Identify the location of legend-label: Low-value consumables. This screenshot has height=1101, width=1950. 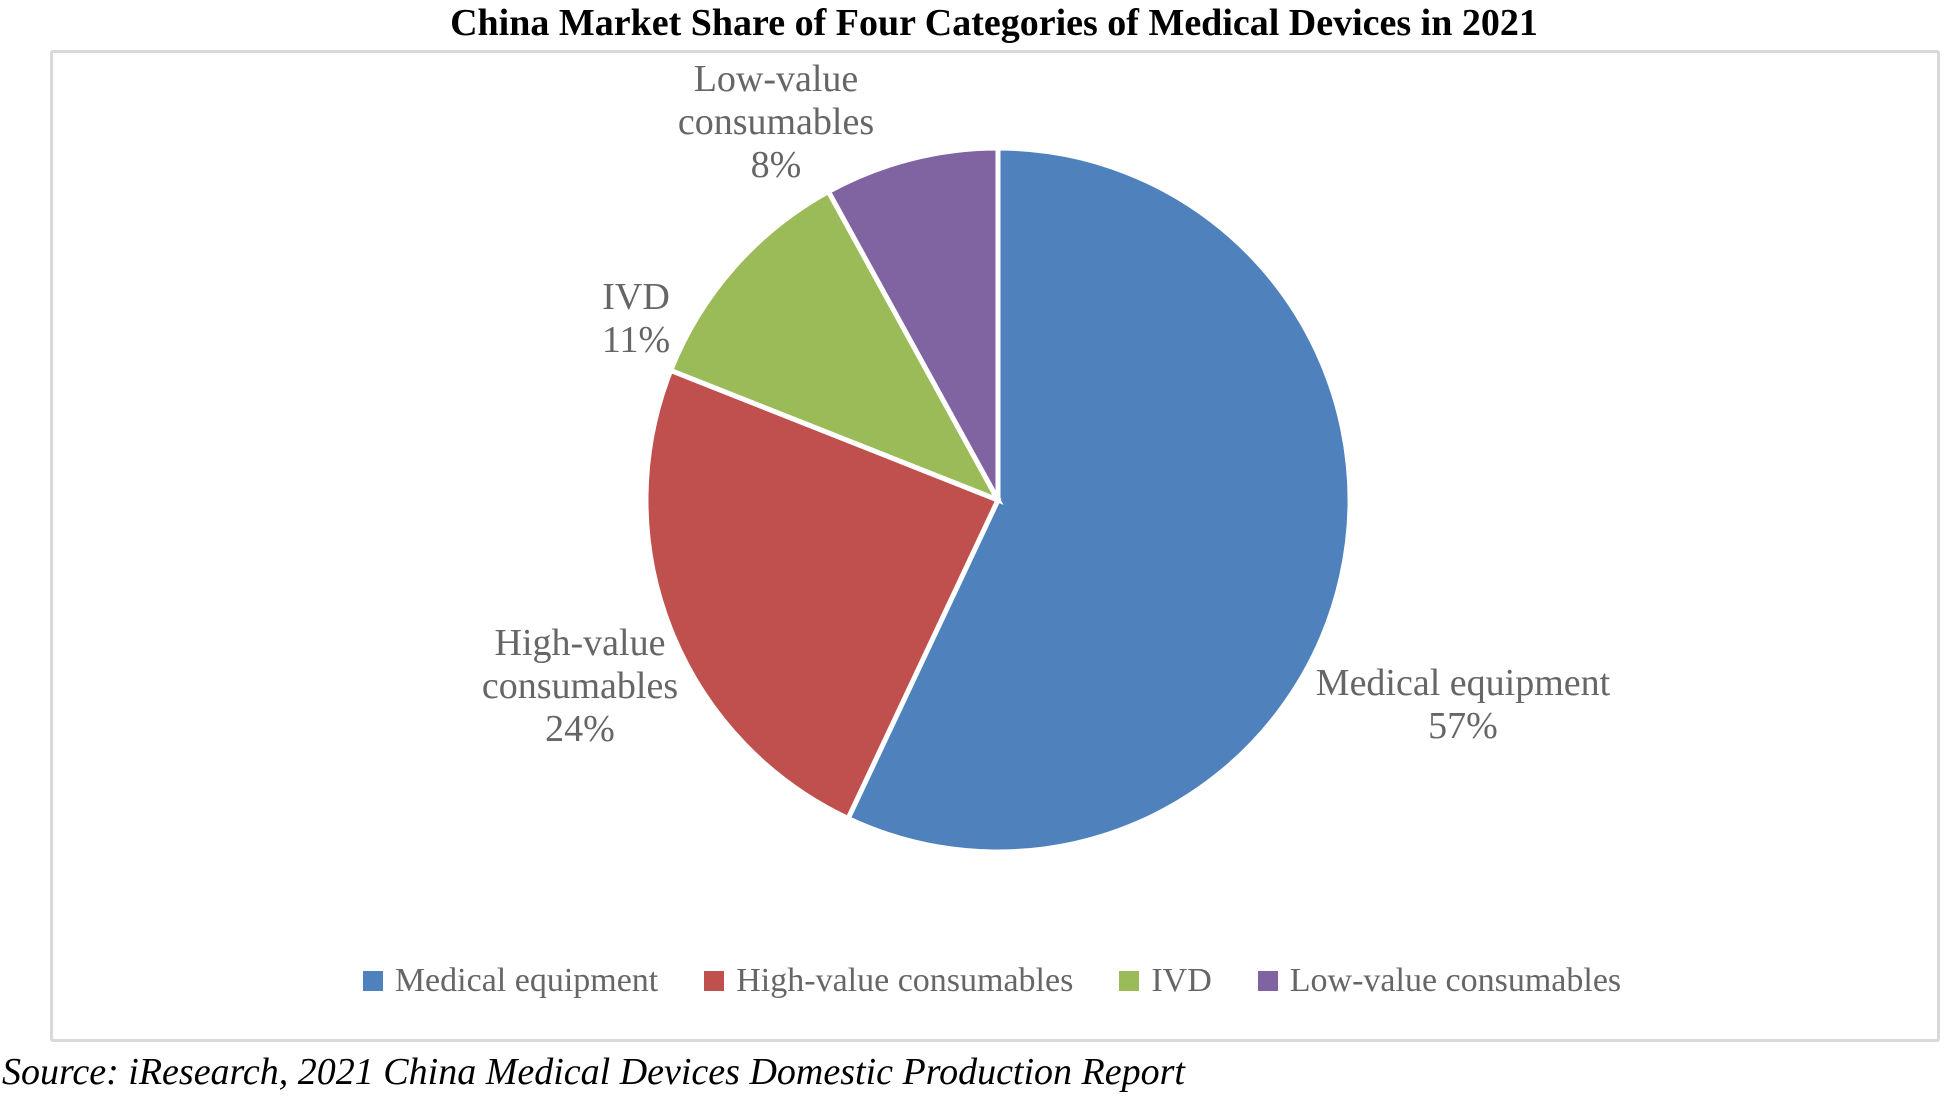
(1455, 980).